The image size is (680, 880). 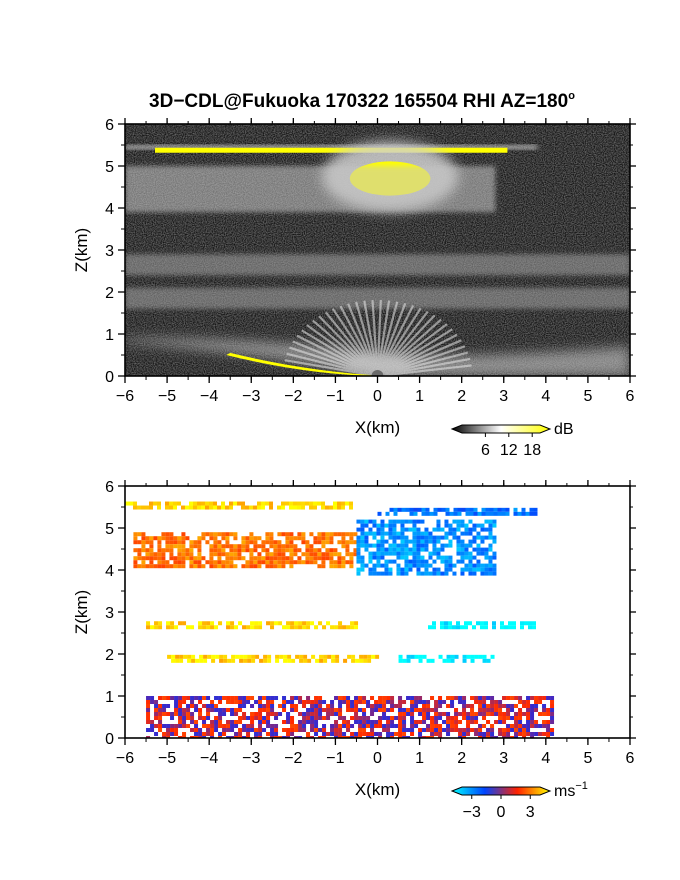 What do you see at coordinates (273, 658) in the screenshot?
I see `feature-layer-1-9-km-west` at bounding box center [273, 658].